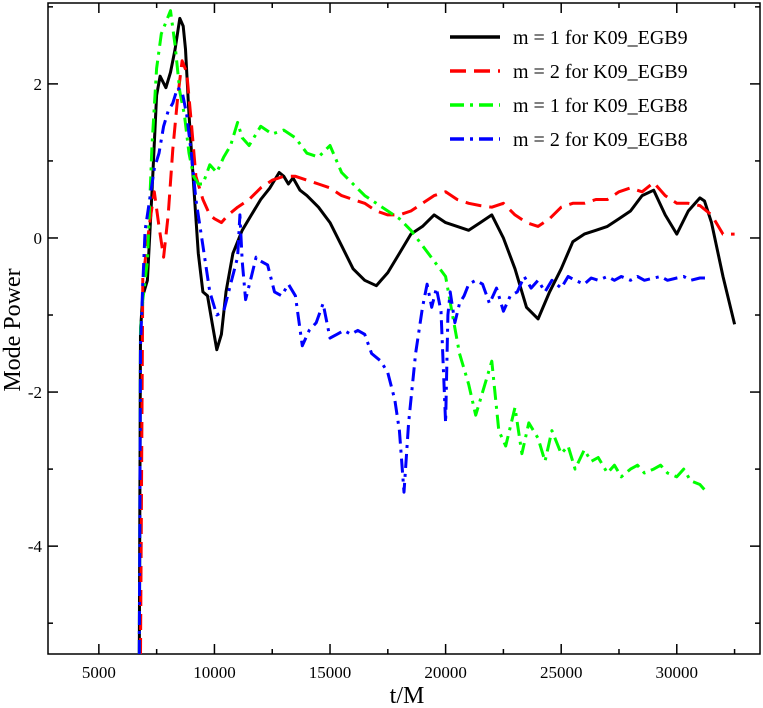  I want to click on x-tick-label: 5000, so click(99, 672).